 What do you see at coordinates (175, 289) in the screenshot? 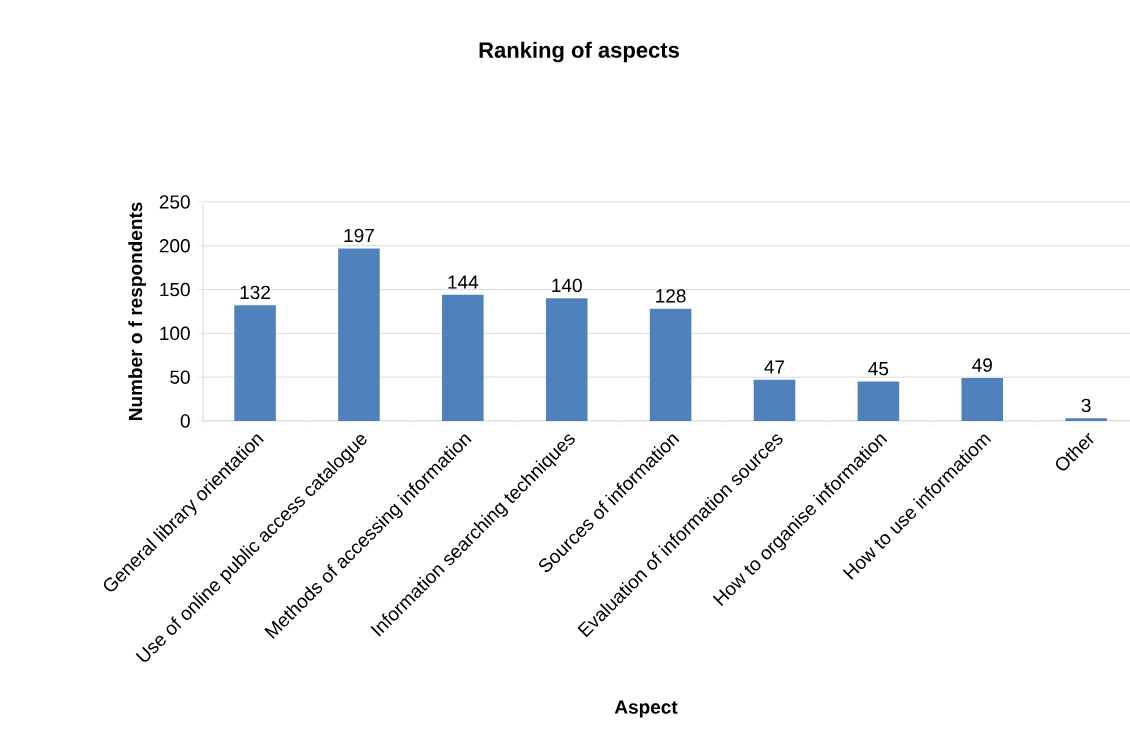
I see `y-tick-label: 150` at bounding box center [175, 289].